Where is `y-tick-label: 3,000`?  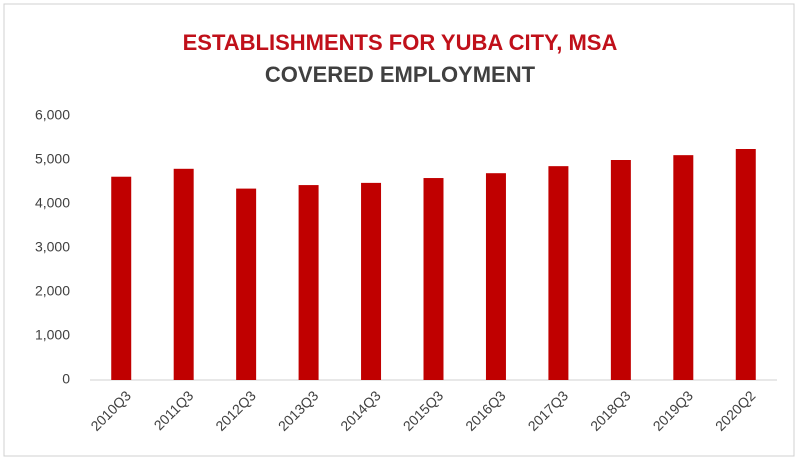
y-tick-label: 3,000 is located at coordinates (52, 247).